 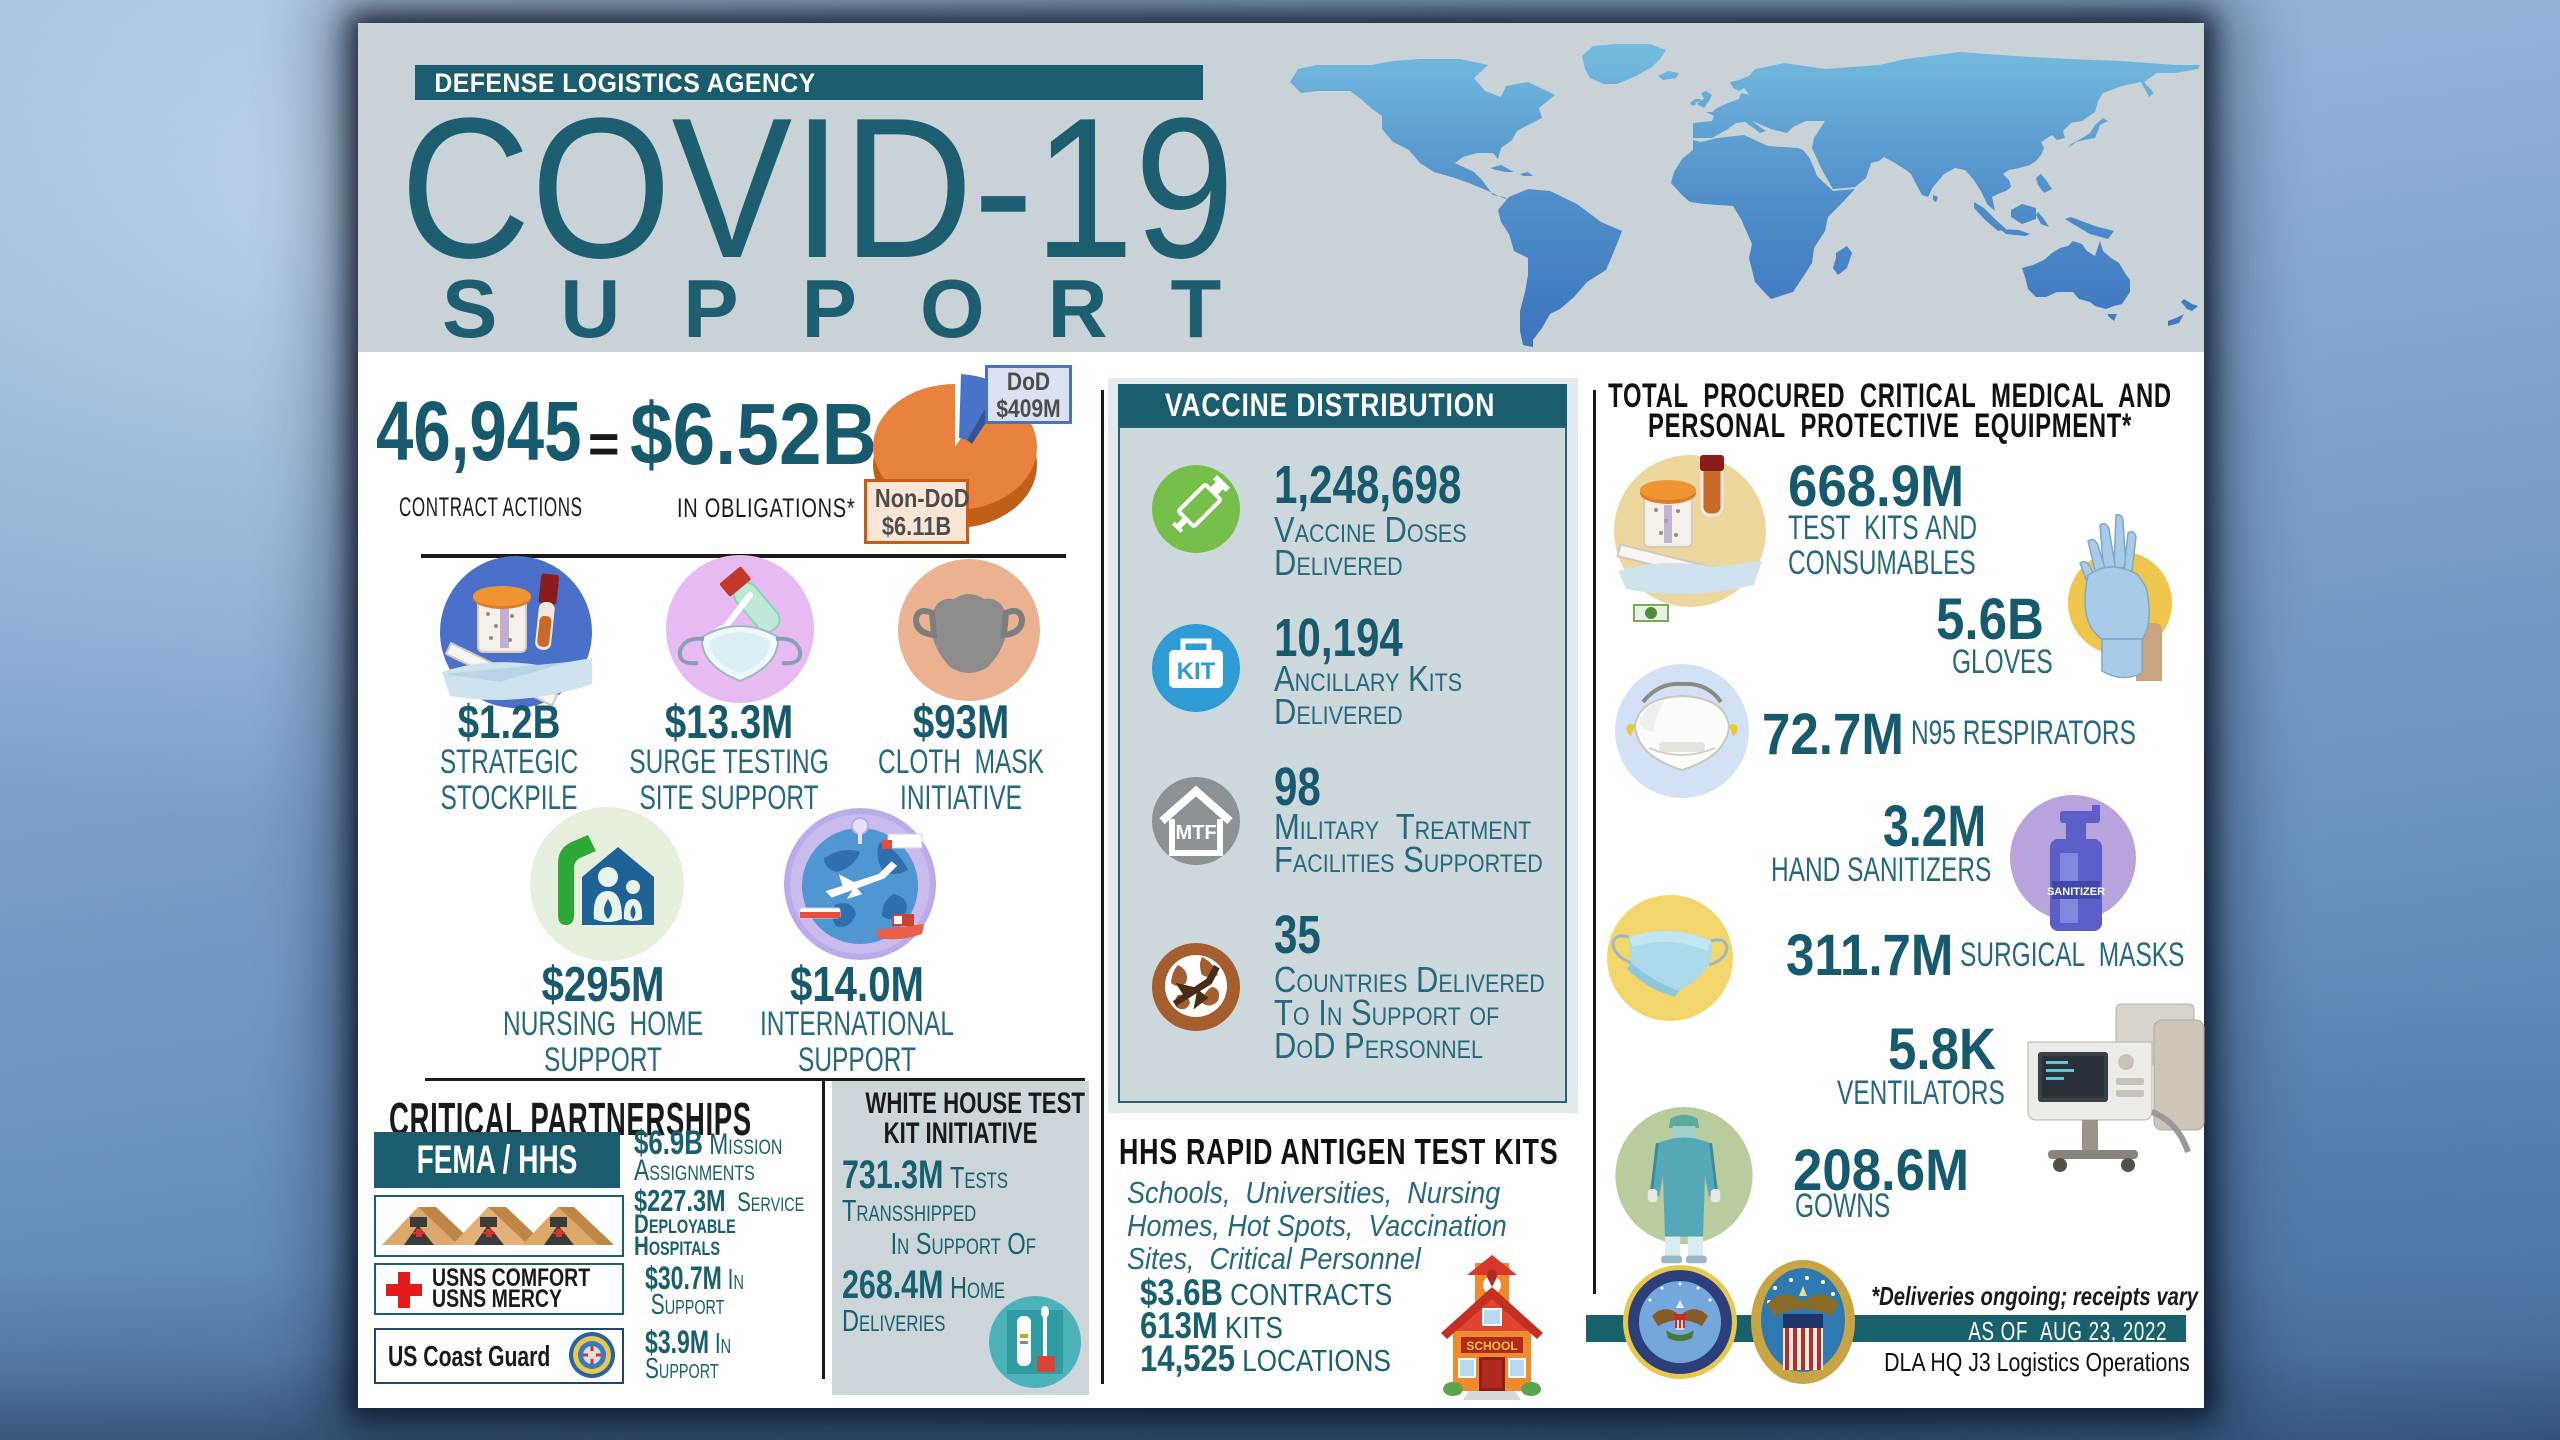 I want to click on svg-text: SCHOOL, so click(x=1491, y=1346).